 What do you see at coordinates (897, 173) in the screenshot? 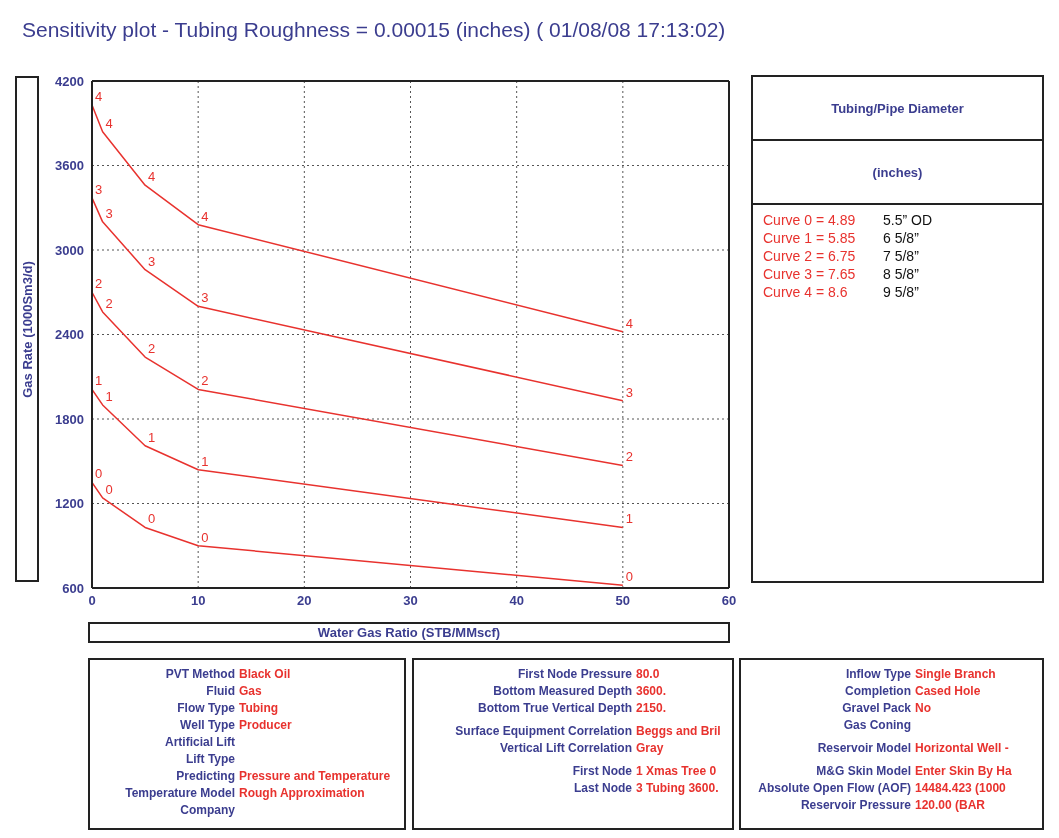
I see `text: (inches)` at bounding box center [897, 173].